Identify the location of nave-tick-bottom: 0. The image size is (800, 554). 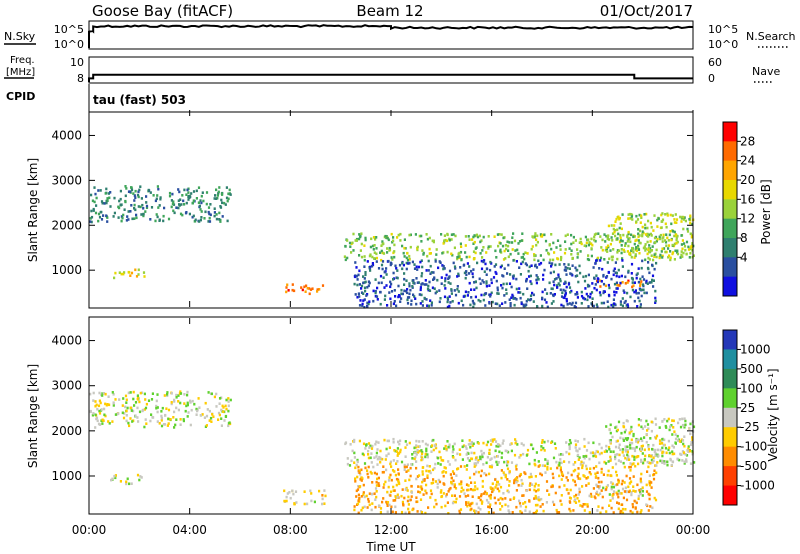
(711, 78).